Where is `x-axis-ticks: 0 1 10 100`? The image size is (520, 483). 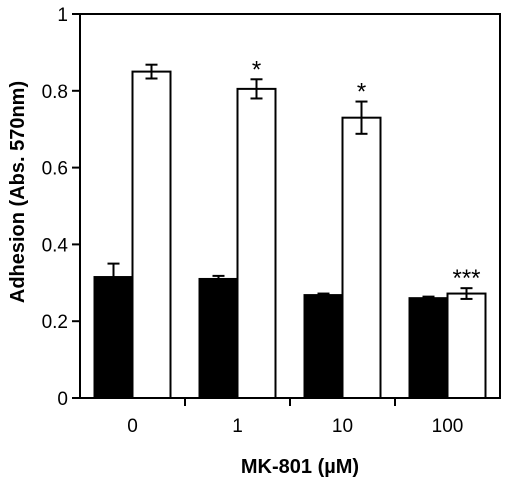
x-axis-ticks: 0 1 10 100 is located at coordinates (295, 417).